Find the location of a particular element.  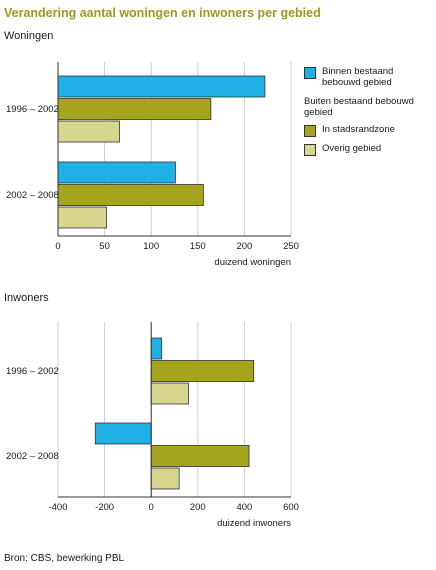

subtitle-inwoners: Inwoners is located at coordinates (26, 298).